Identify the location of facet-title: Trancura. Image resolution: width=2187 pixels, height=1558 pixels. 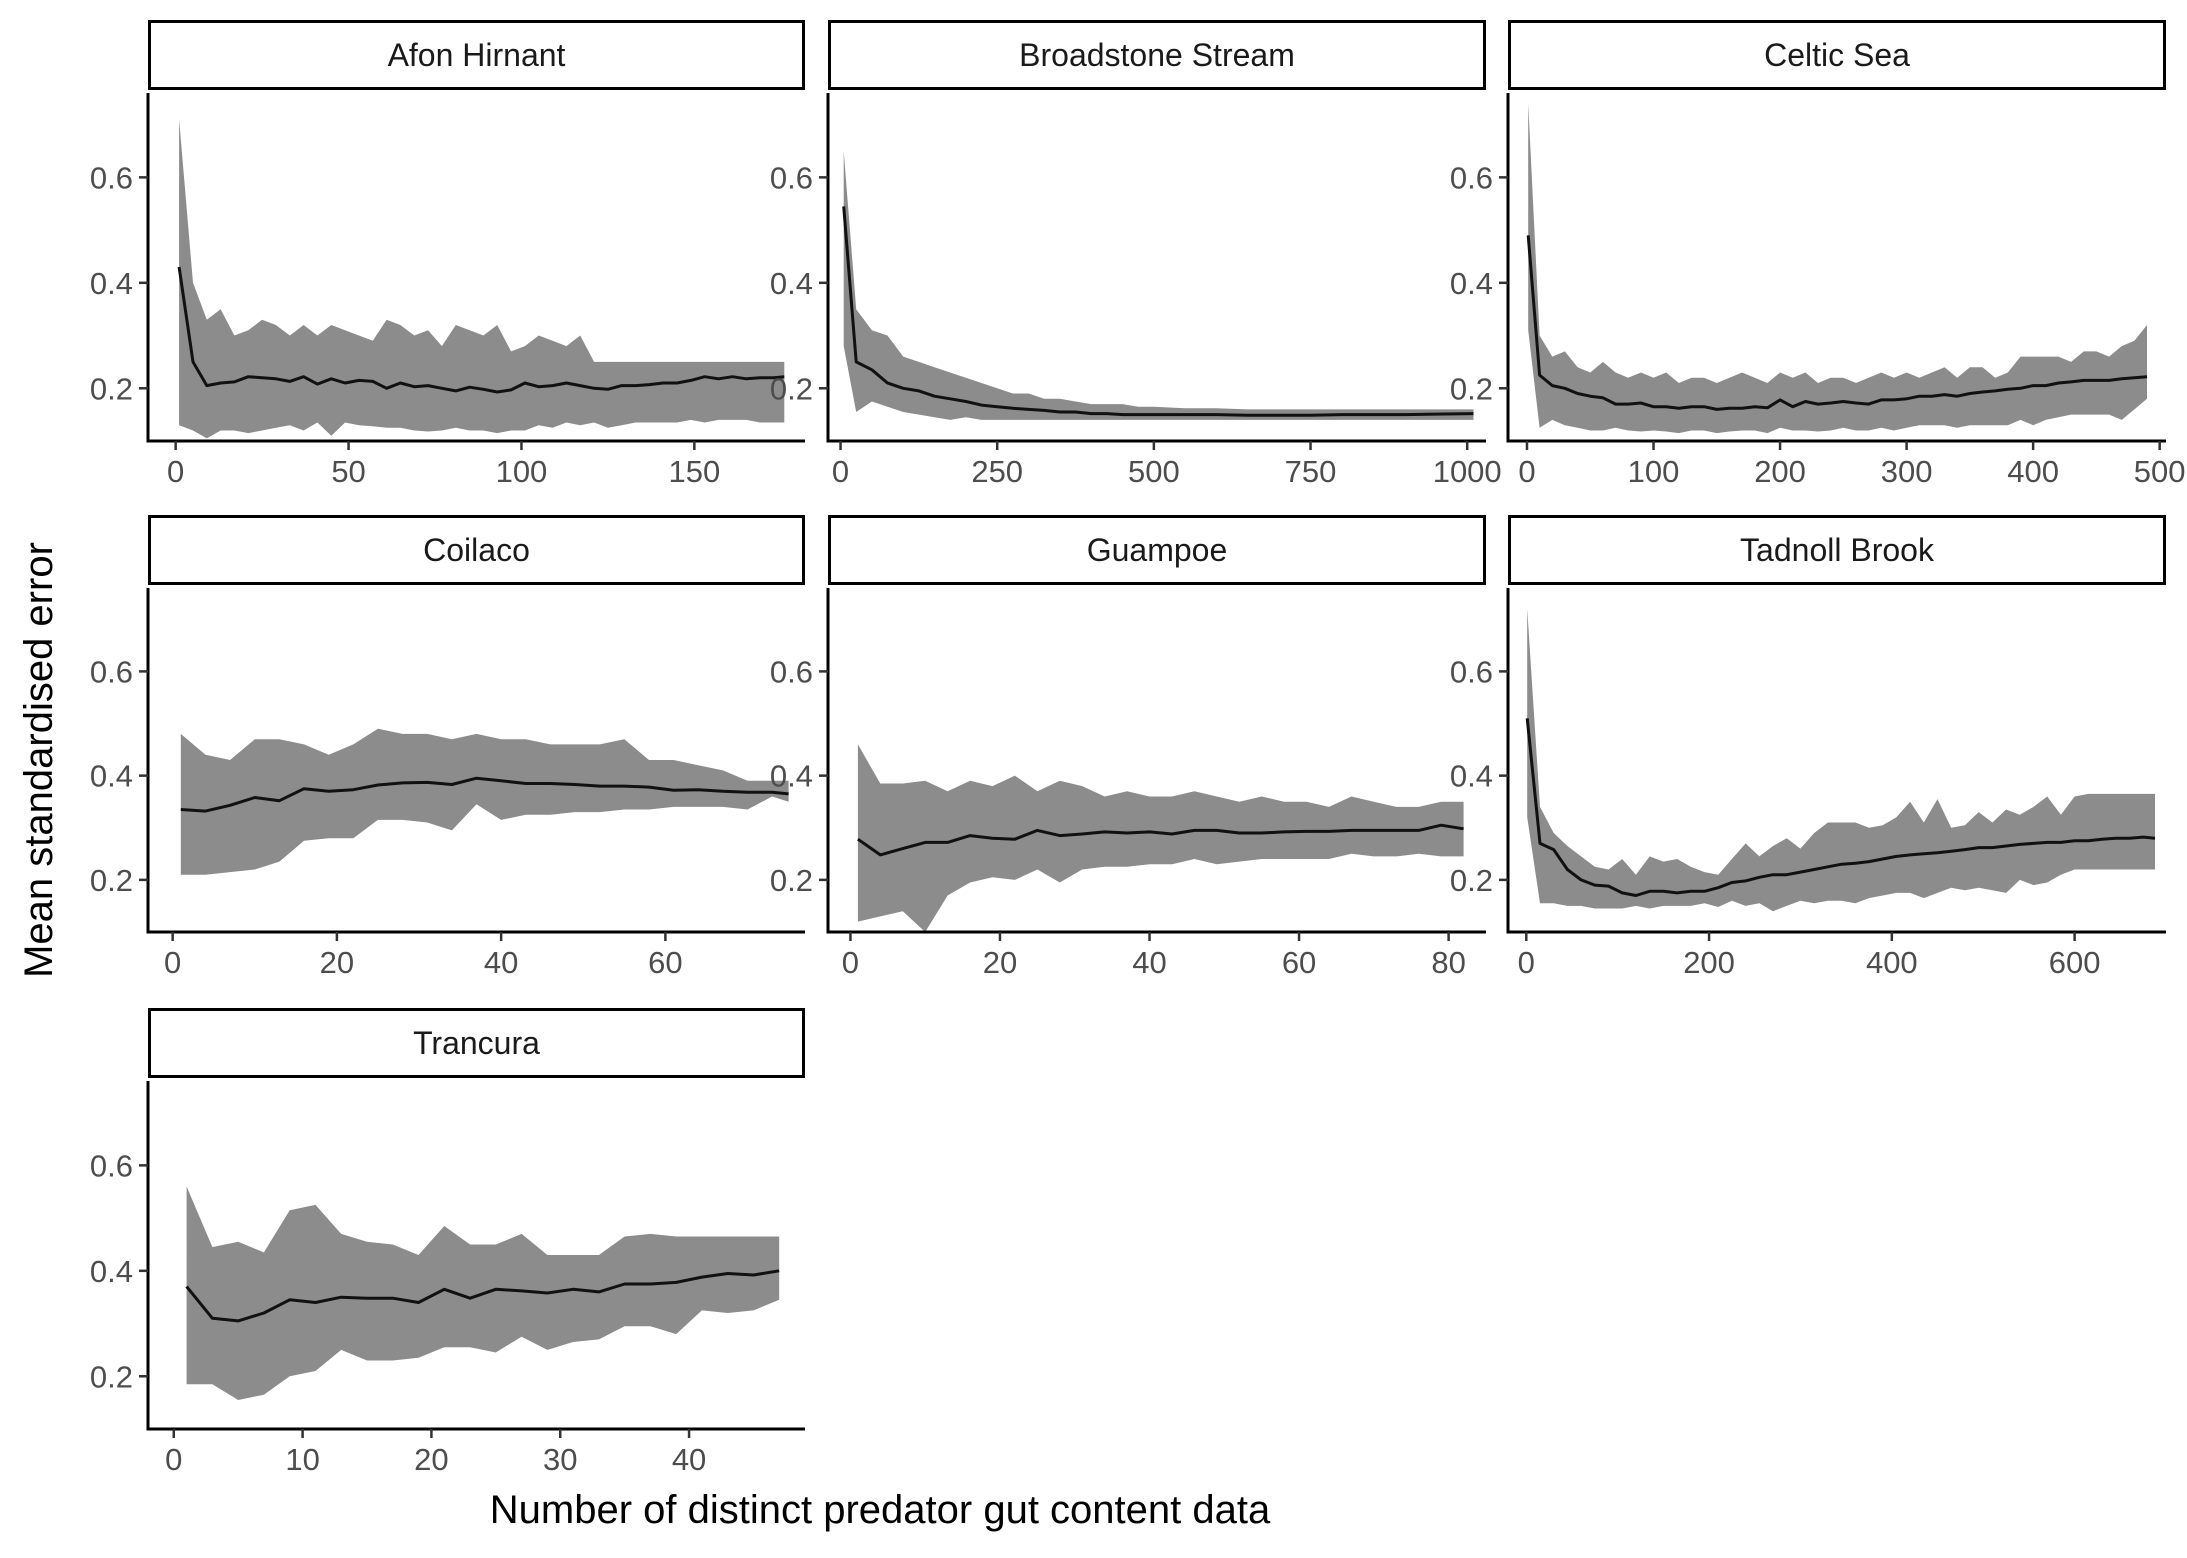
(476, 1043).